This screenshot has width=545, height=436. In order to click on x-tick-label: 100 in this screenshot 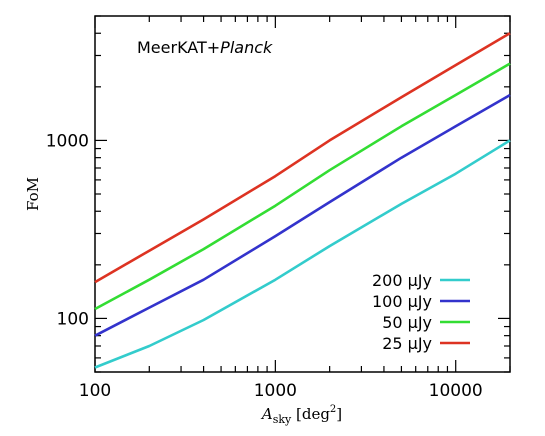, I will do `click(95, 391)`.